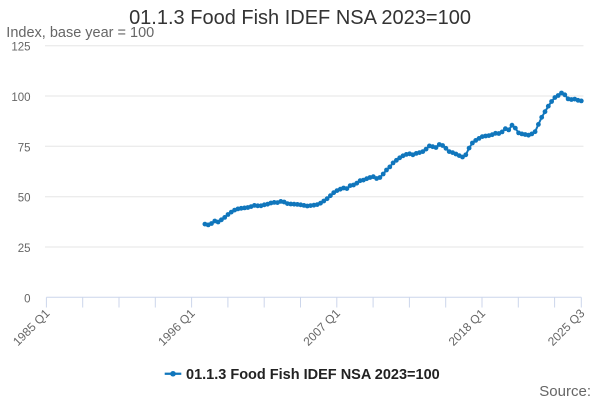  What do you see at coordinates (565, 391) in the screenshot?
I see `svg-text: Source:` at bounding box center [565, 391].